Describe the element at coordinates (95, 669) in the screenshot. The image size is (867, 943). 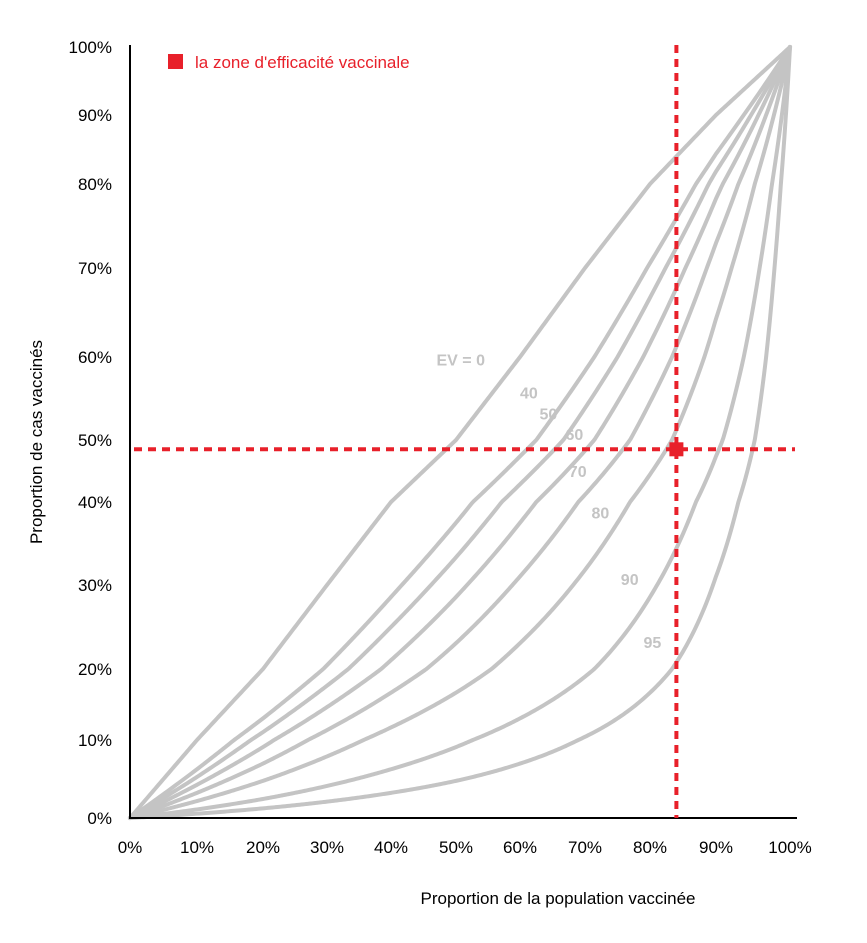
I see `y-tick-label: 20%` at that location.